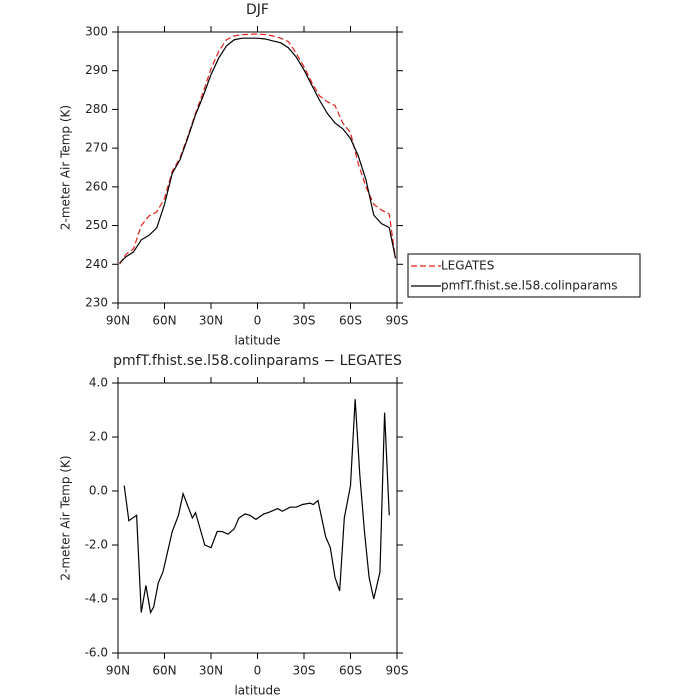  Describe the element at coordinates (524, 275) in the screenshot. I see `legend-box` at that location.